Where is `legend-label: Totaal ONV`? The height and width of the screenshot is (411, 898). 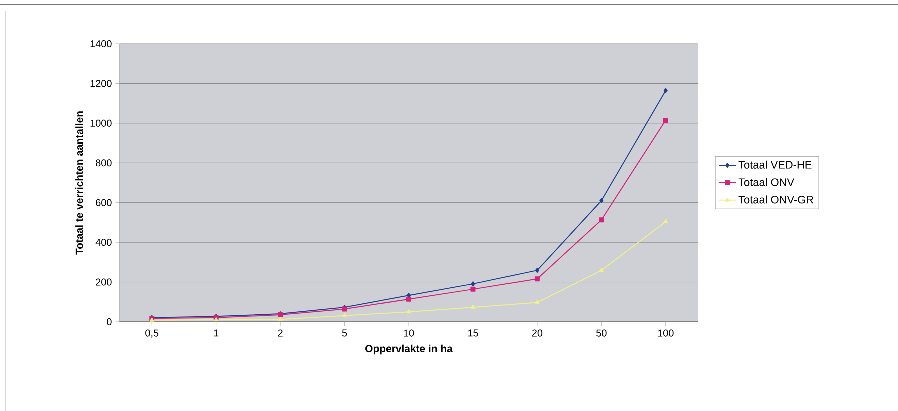
legend-label: Totaal ONV is located at coordinates (766, 182).